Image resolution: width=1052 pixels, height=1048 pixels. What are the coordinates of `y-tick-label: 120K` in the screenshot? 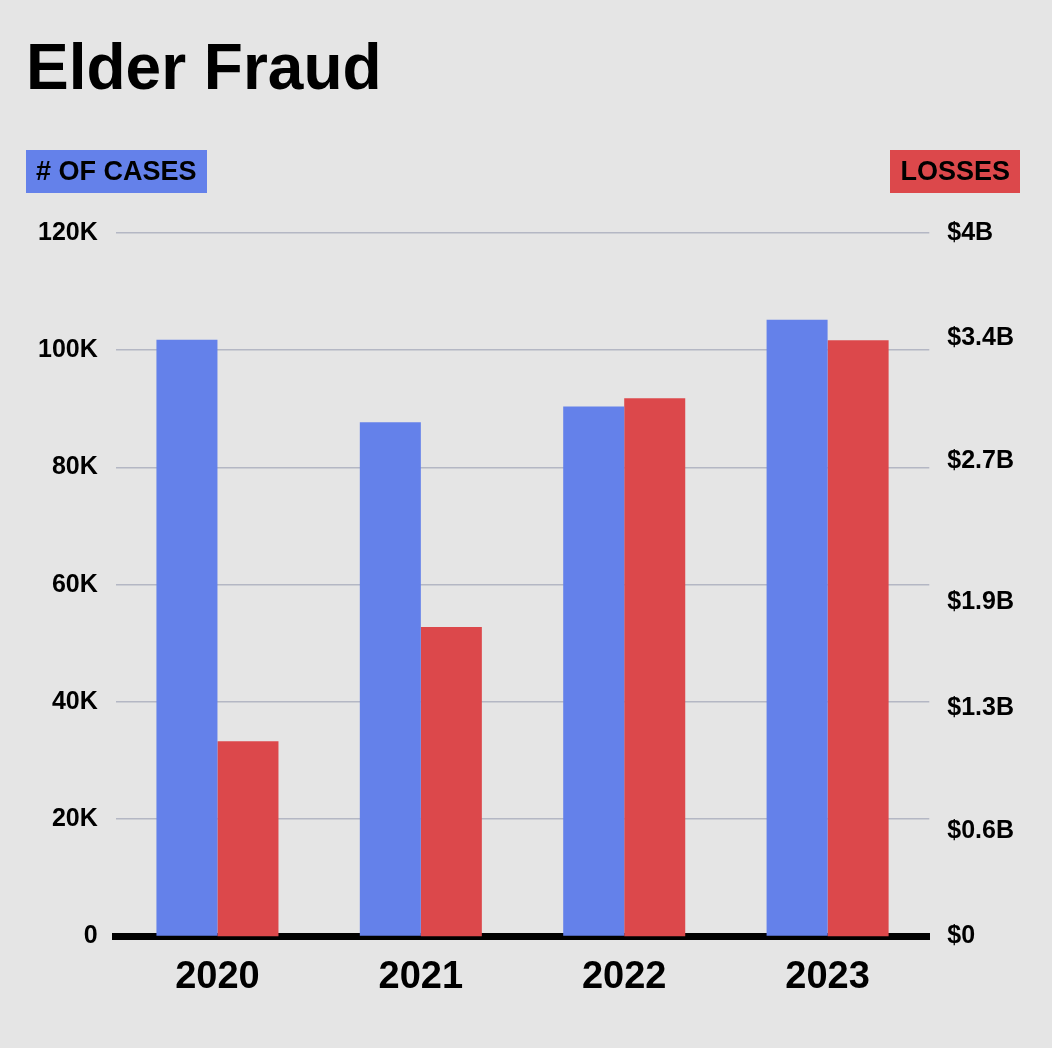 It's located at (68, 230).